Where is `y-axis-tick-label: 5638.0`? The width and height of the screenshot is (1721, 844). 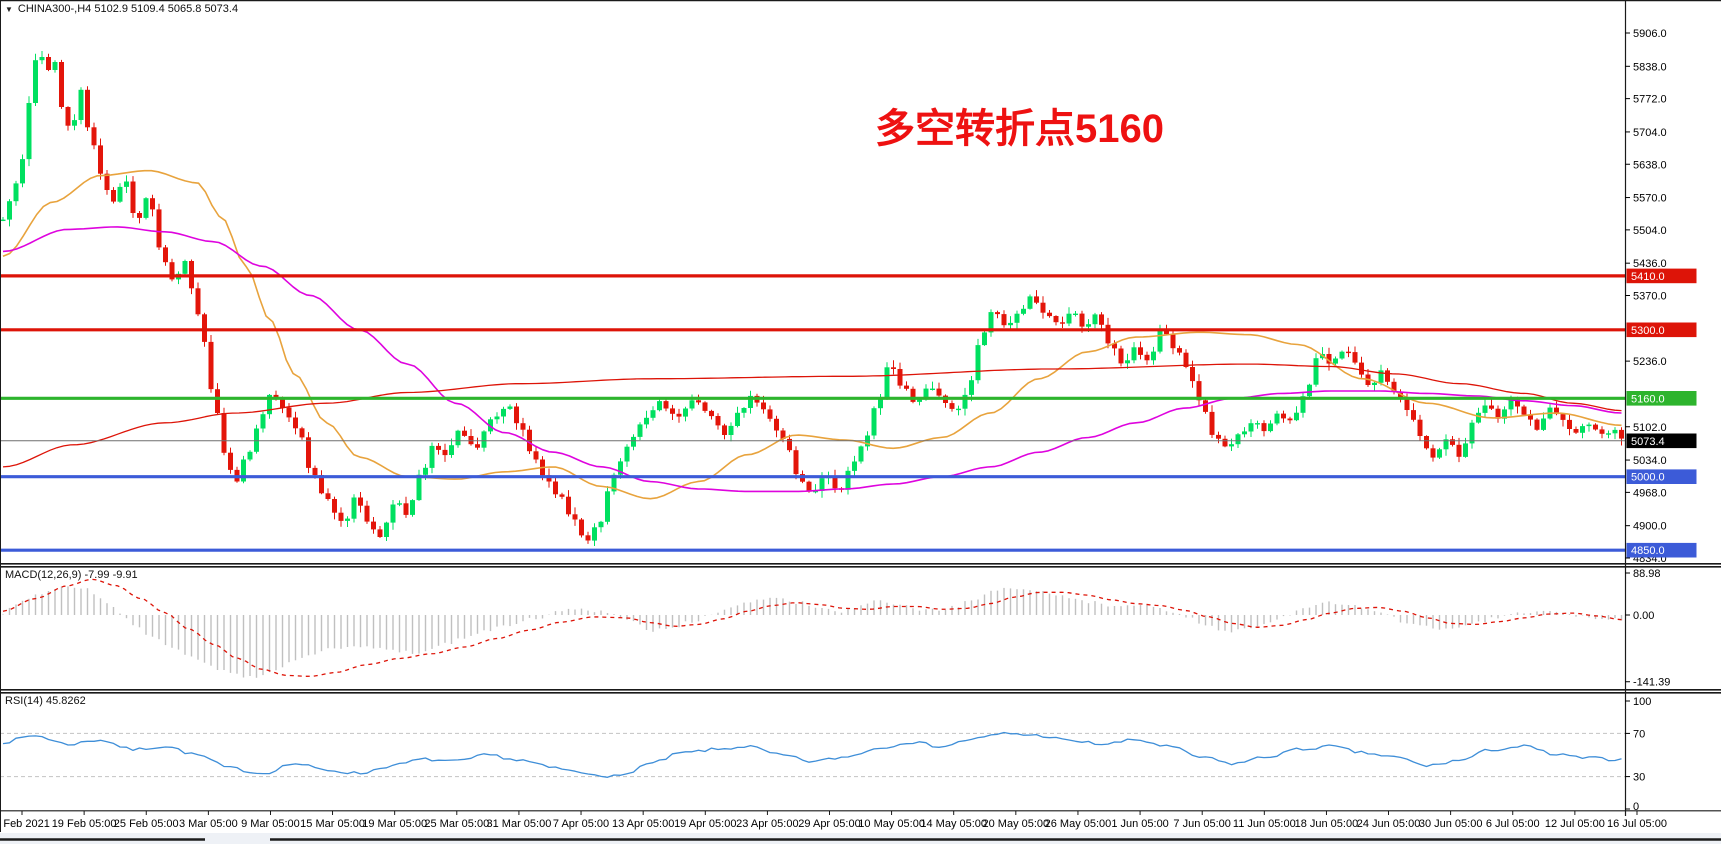 y-axis-tick-label: 5638.0 is located at coordinates (1650, 165).